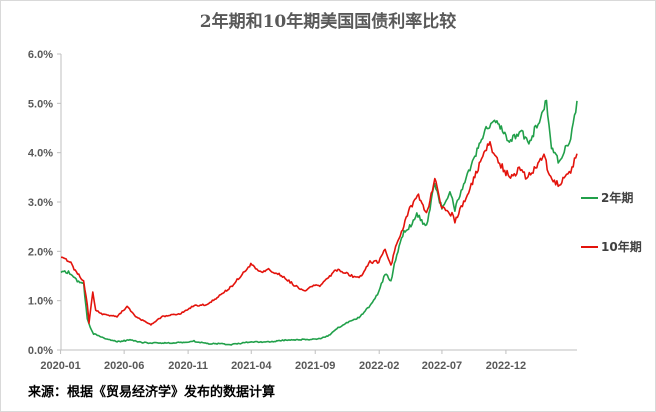 This screenshot has height=412, width=656. I want to click on legend-label: 10年期, so click(621, 246).